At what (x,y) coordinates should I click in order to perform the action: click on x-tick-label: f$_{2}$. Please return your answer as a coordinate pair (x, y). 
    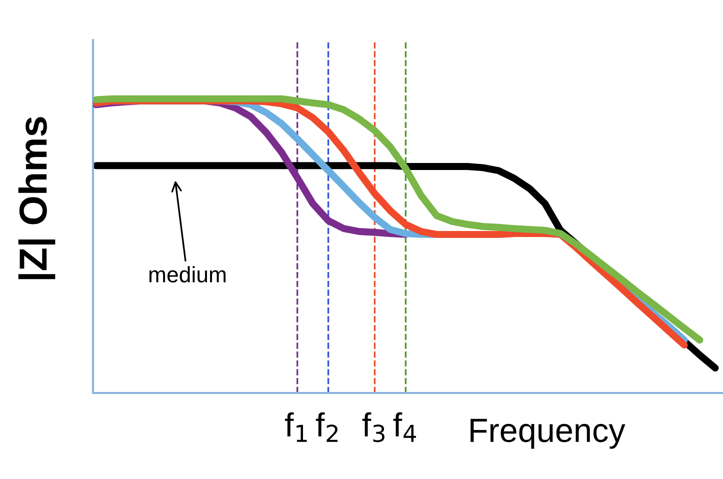
    Looking at the image, I should click on (327, 427).